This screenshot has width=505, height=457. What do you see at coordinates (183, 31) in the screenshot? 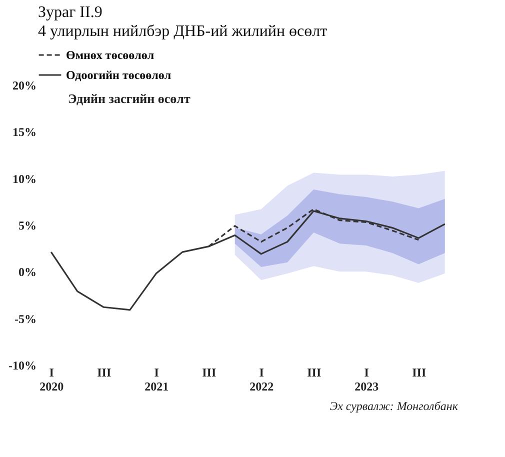
I see `chart-subtitle: 4 улирлын нийлбэр ДНБ-ий жилийн өсөлт` at bounding box center [183, 31].